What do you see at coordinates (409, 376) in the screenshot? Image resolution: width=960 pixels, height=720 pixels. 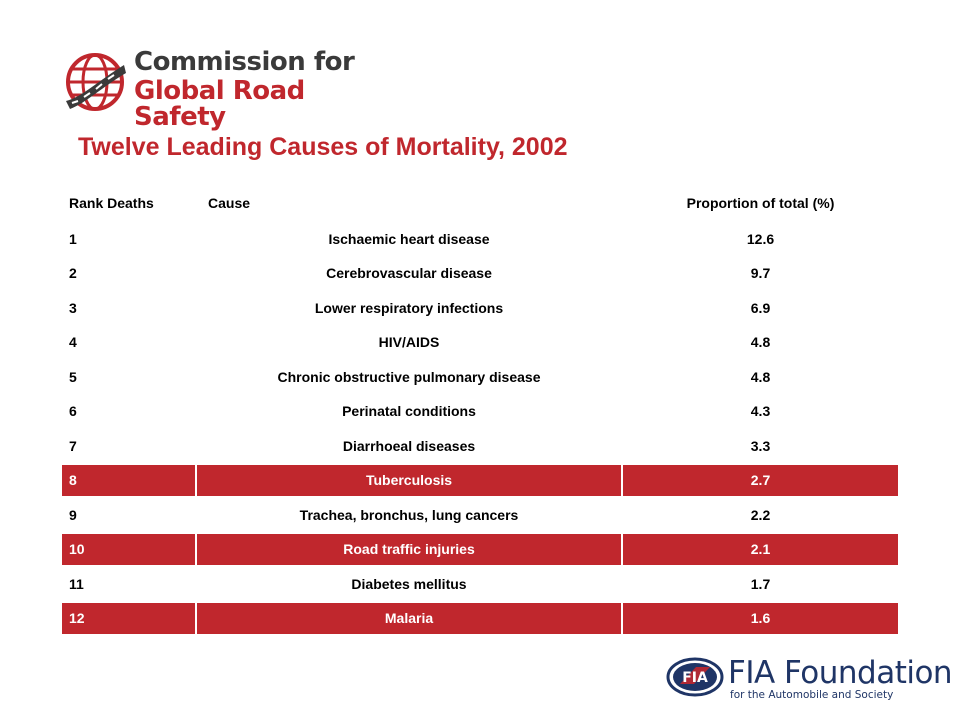 I see `cause-cell: Chronic obstructive pulmonary disease` at bounding box center [409, 376].